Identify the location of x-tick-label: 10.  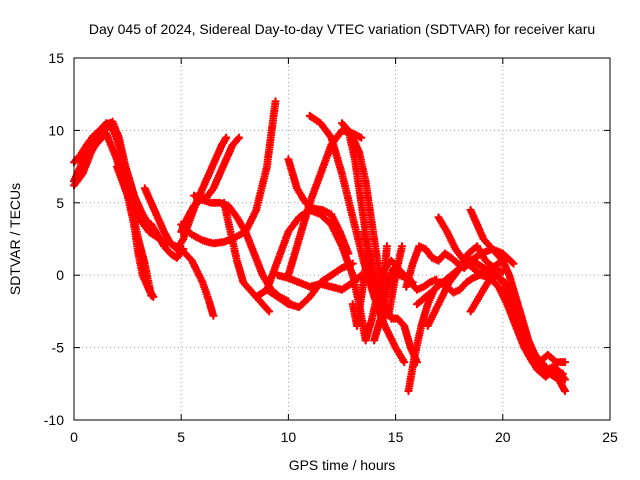
(289, 437).